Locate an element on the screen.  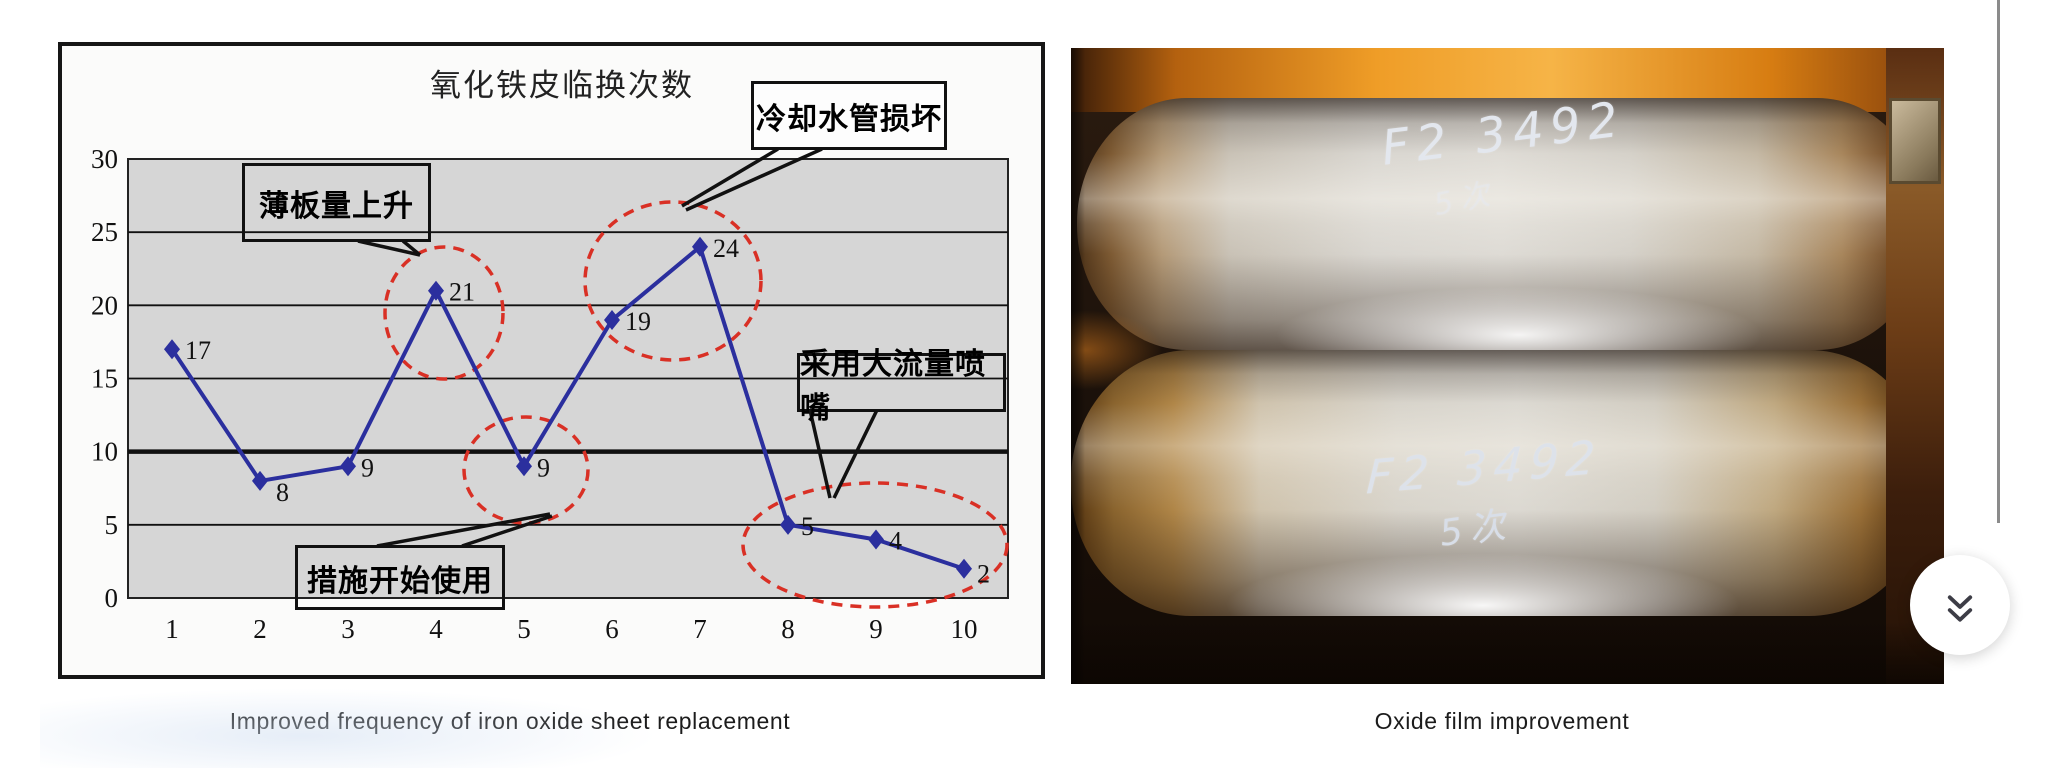
point-label: 17 is located at coordinates (198, 350).